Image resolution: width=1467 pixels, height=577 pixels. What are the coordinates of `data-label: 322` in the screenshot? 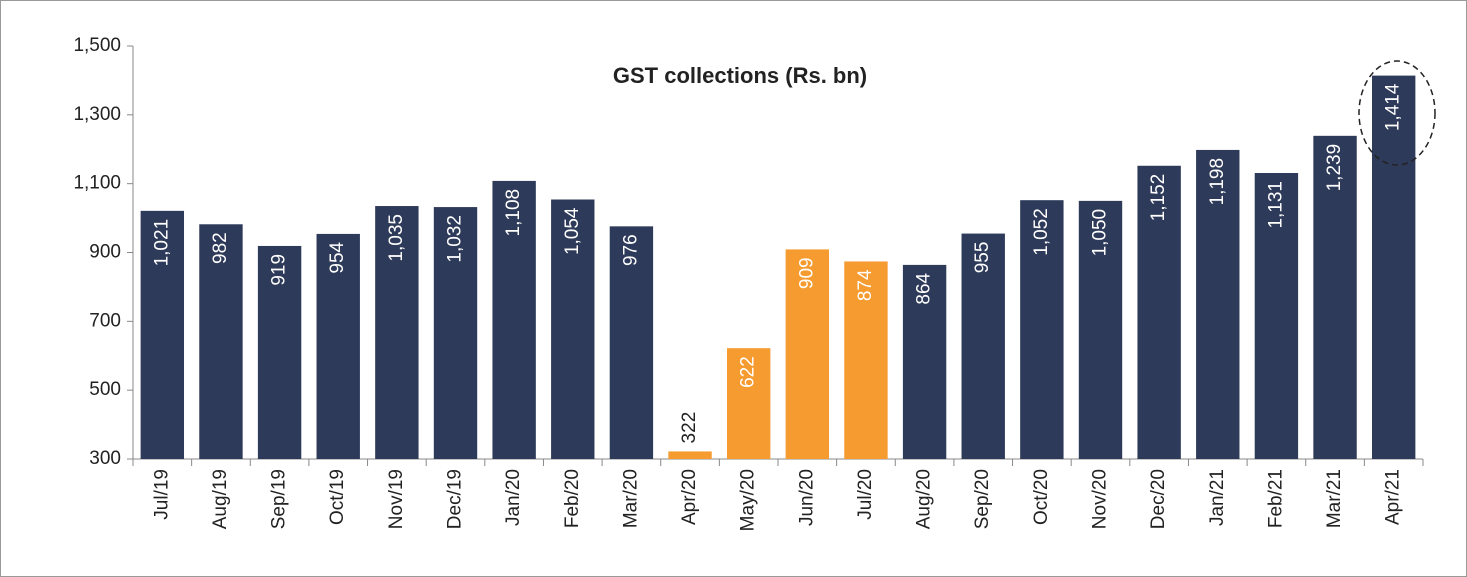 It's located at (689, 428).